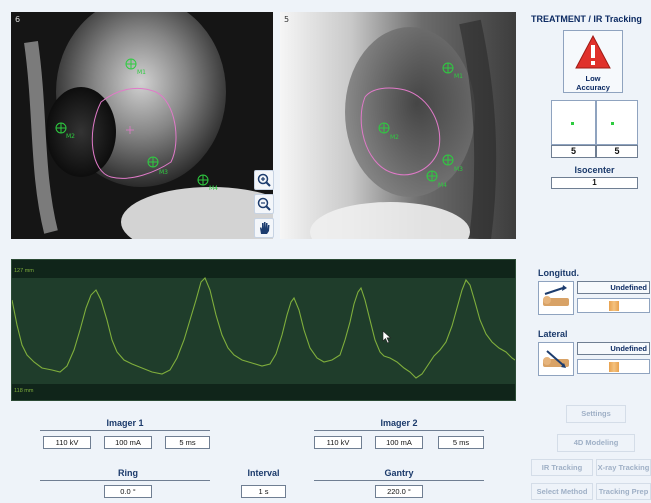 Image resolution: width=651 pixels, height=503 pixels. I want to click on fiducial-markers-right: M1 M2 M3 M4, so click(420, 125).